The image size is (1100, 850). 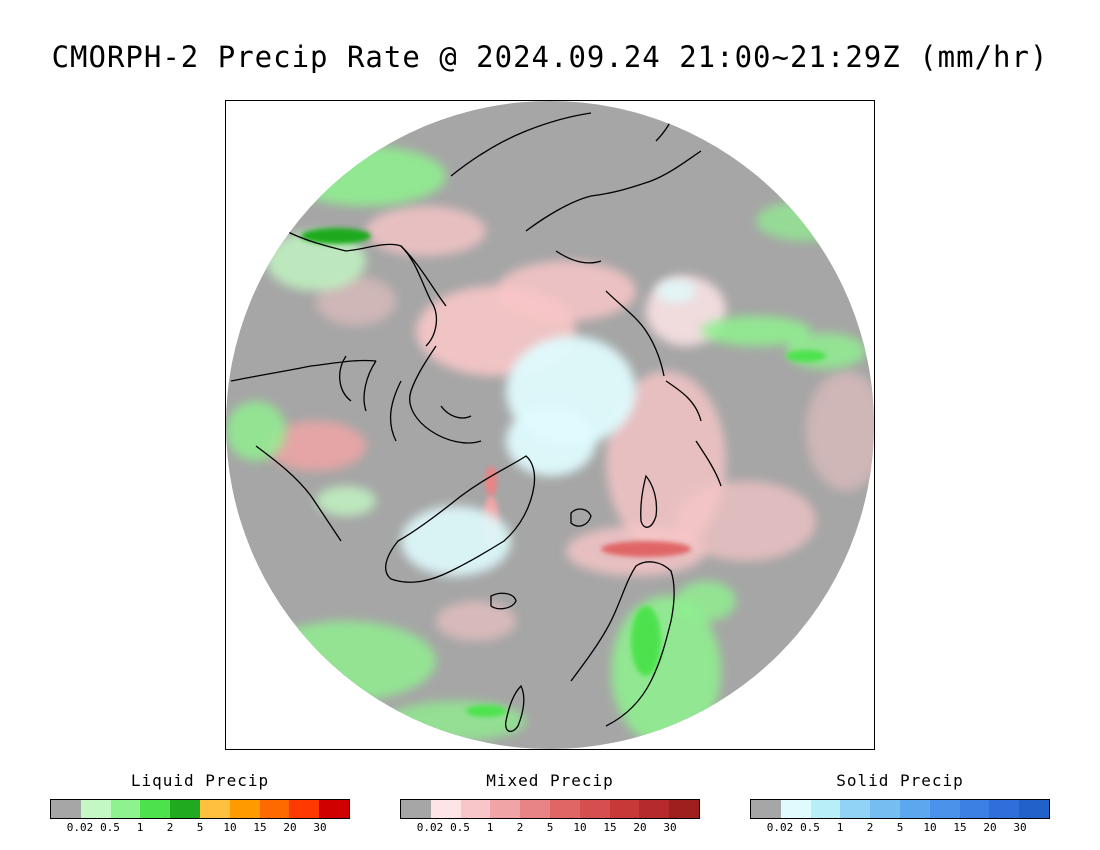 I want to click on legend-title-liquid: Liquid Precip, so click(x=200, y=780).